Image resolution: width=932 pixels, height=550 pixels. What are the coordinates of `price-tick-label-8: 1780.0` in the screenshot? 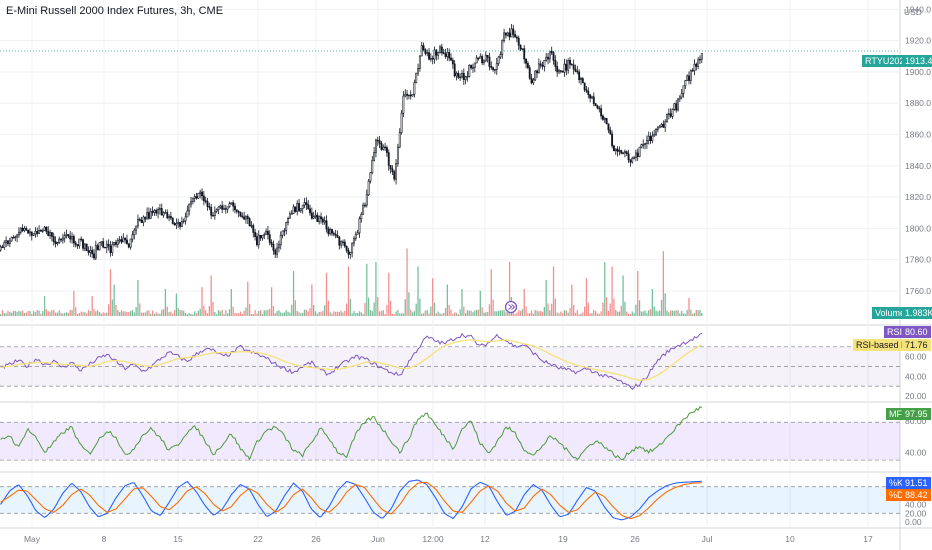 It's located at (918, 260).